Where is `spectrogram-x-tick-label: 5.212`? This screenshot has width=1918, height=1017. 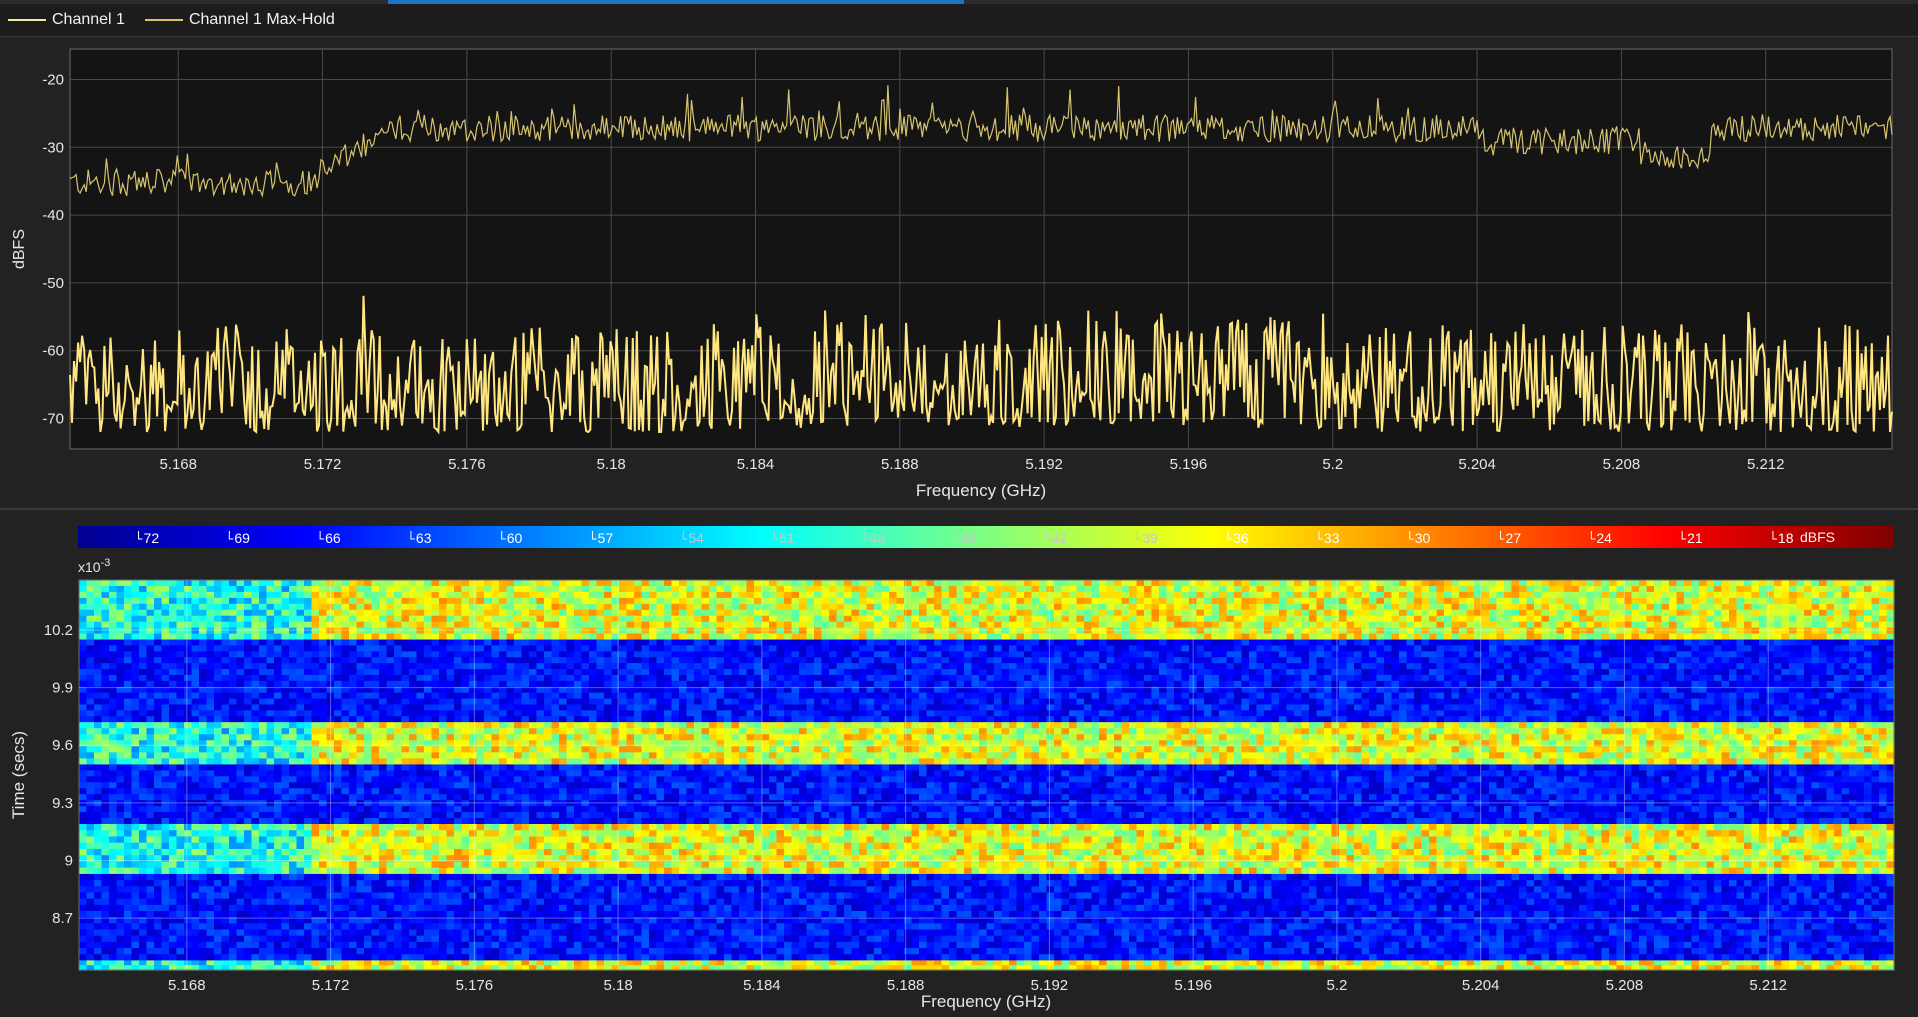 spectrogram-x-tick-label: 5.212 is located at coordinates (1768, 985).